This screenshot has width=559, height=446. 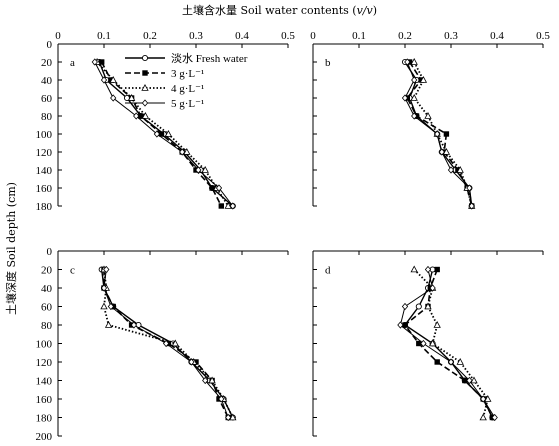 I want to click on series-line-5g, so click(x=447, y=343).